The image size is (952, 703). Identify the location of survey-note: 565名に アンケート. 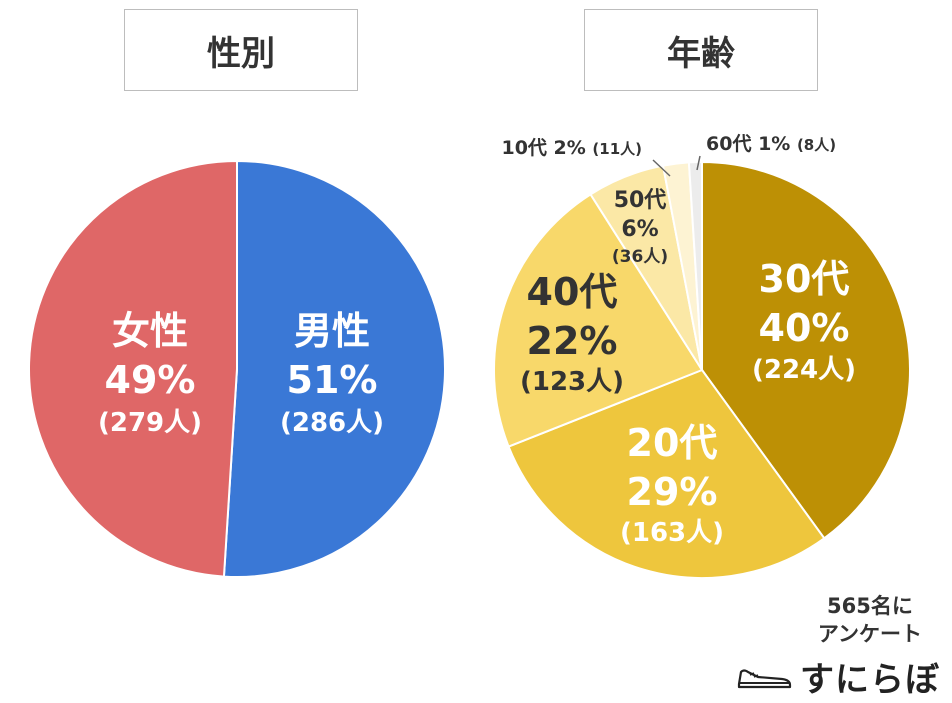
(870, 620).